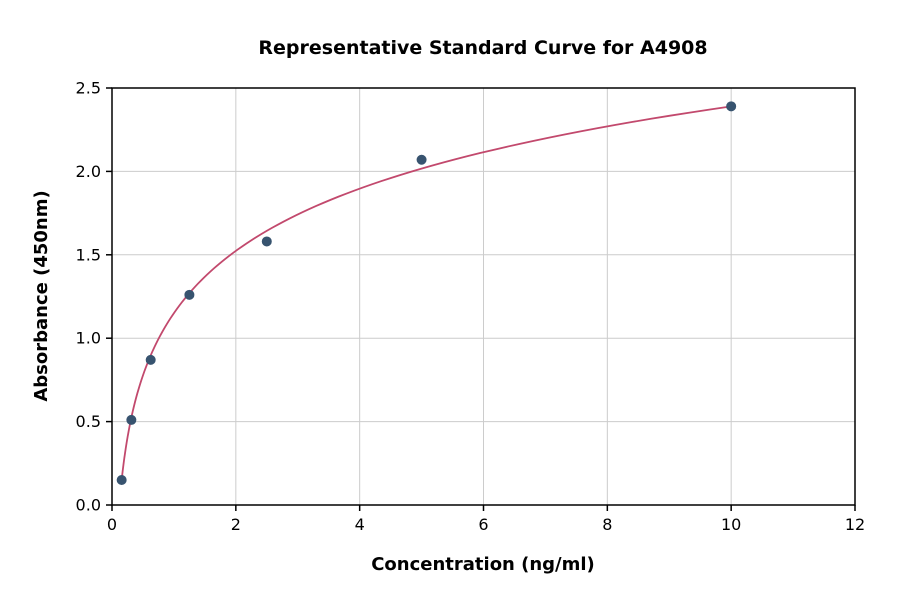  Describe the element at coordinates (88, 338) in the screenshot. I see `y-tick-label: 1.0` at that location.